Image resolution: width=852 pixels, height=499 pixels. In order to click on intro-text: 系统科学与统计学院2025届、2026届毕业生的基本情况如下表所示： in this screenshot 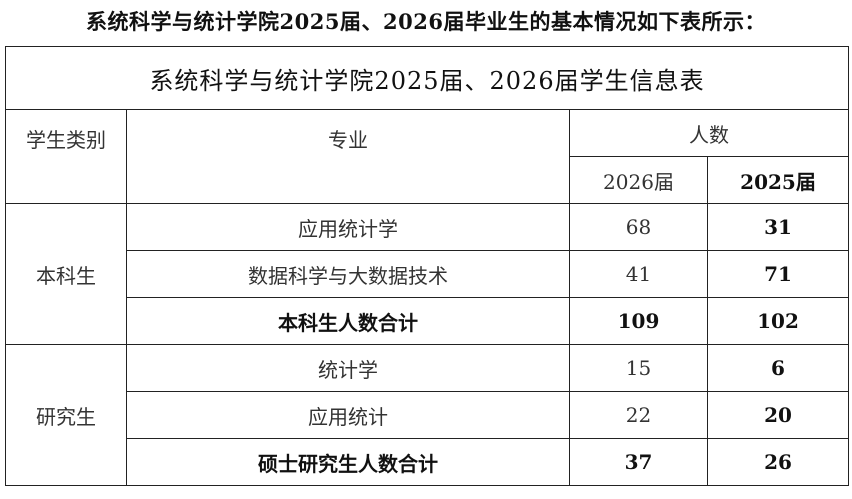, I will do `click(426, 21)`.